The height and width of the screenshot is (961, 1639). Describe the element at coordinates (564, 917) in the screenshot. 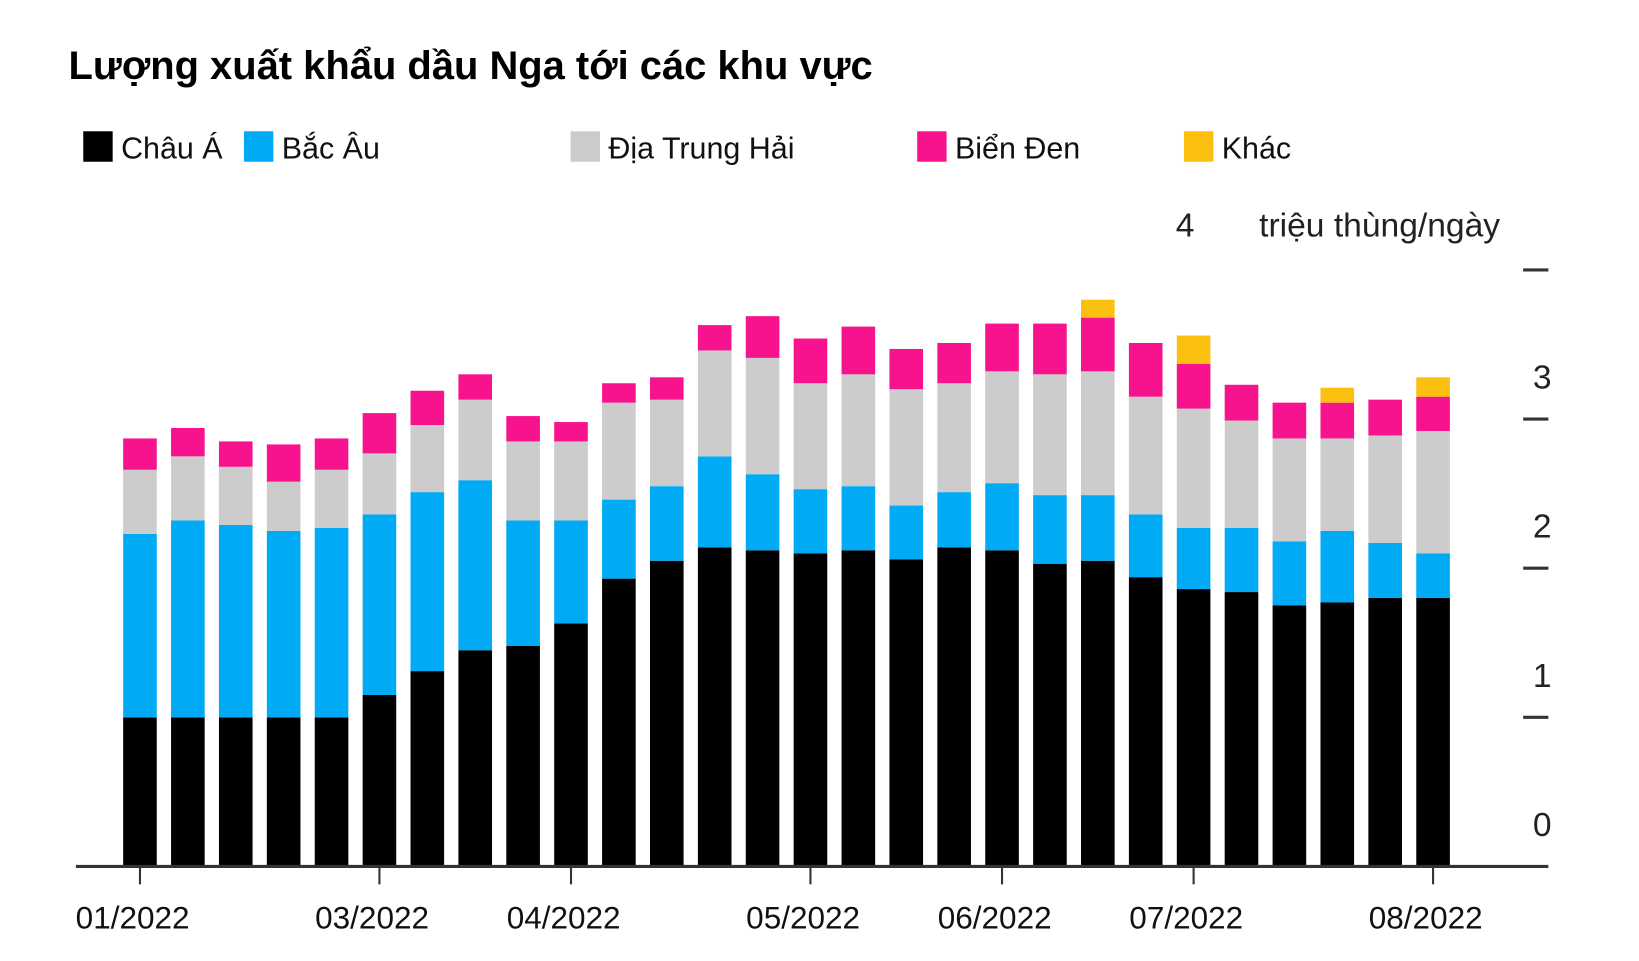

I see `x-tick-label: 04/2022` at that location.